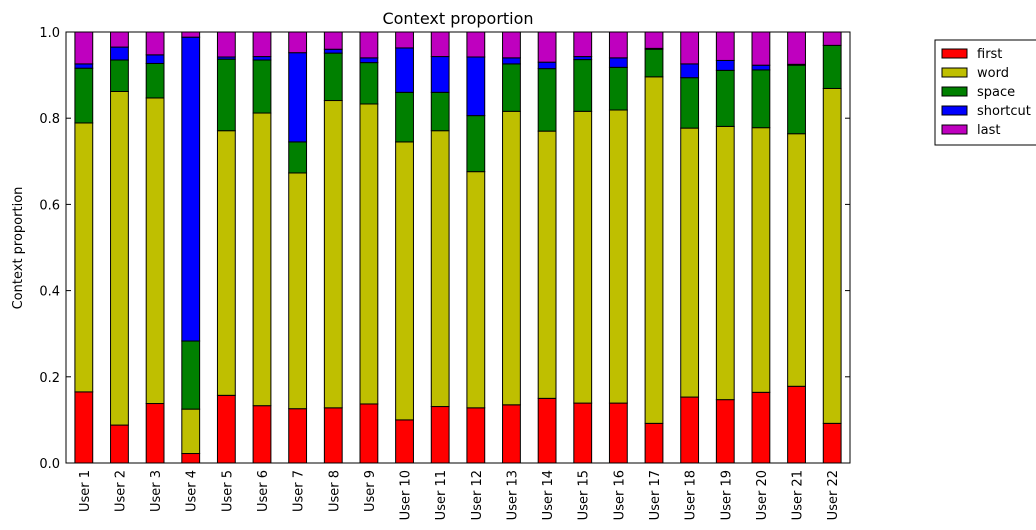 The width and height of the screenshot is (1036, 530). What do you see at coordinates (548, 495) in the screenshot?
I see `x-tick-label: User 14` at bounding box center [548, 495].